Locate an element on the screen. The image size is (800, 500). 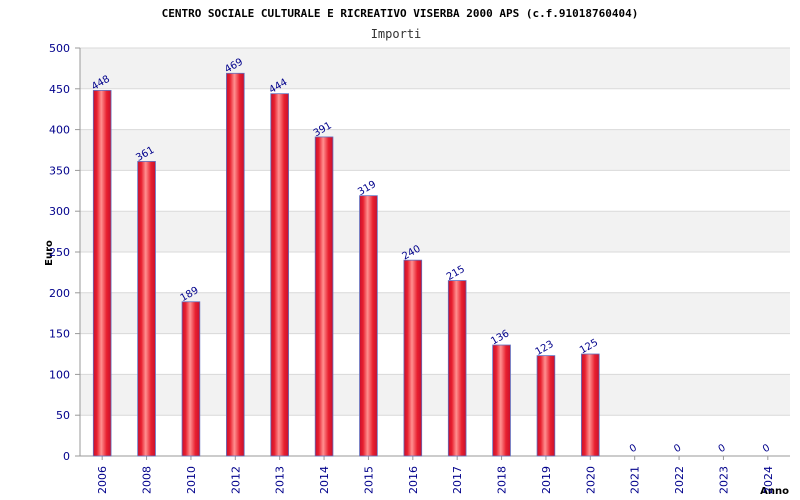
y-tick-label: 400 is located at coordinates (59, 130).